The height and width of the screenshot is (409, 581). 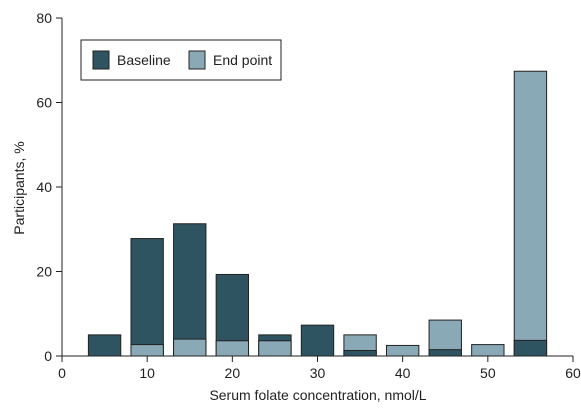 What do you see at coordinates (573, 373) in the screenshot?
I see `x-tick-label-60: 60` at bounding box center [573, 373].